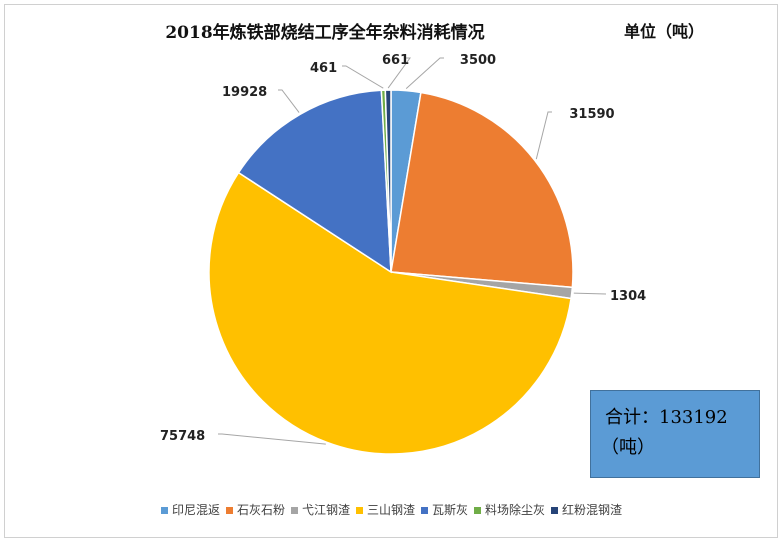 This screenshot has height=543, width=783. I want to click on legend-label-3: 弋江钢渣, so click(325, 510).